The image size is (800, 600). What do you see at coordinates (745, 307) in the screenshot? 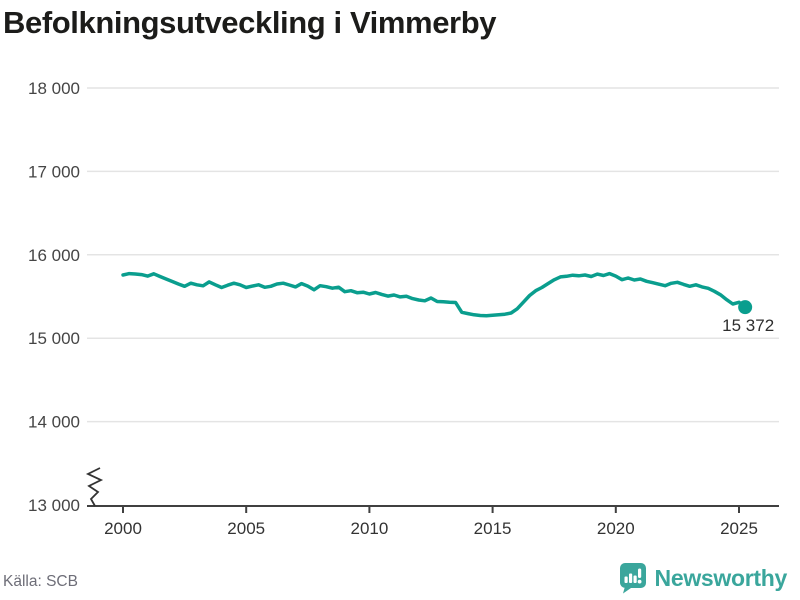
I see `latest-point-dot` at bounding box center [745, 307].